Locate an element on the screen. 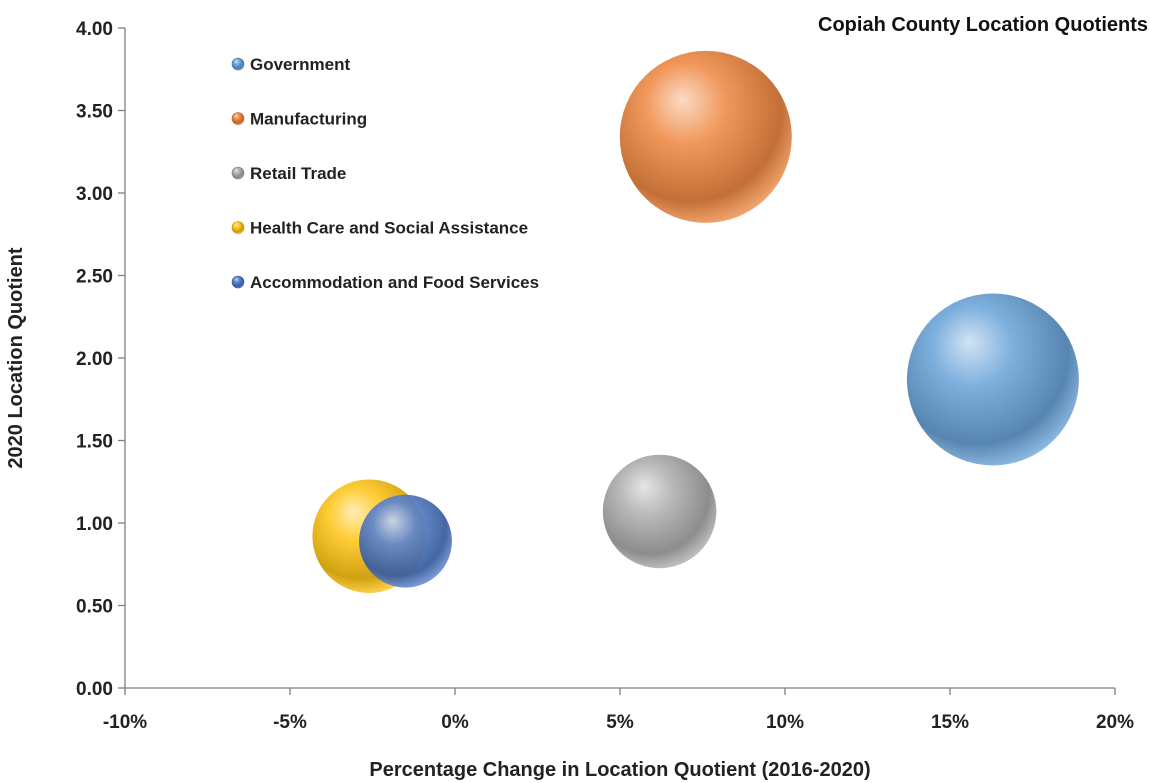 The image size is (1150, 783). bubble-accommodation-and-food-services is located at coordinates (405, 541).